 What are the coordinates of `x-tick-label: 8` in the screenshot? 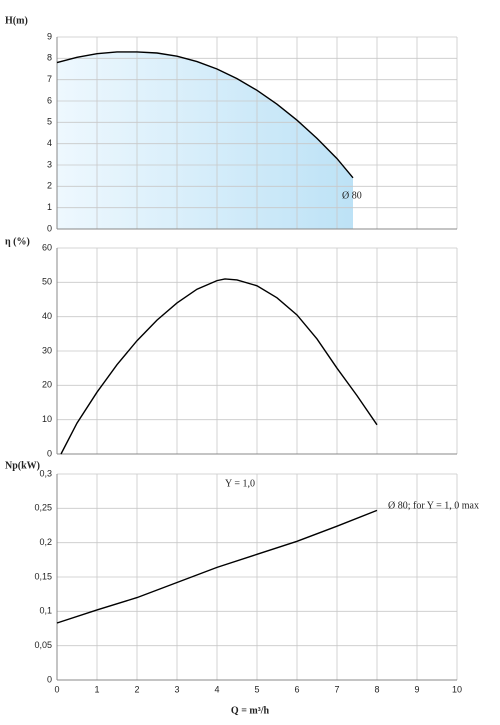 It's located at (376, 689).